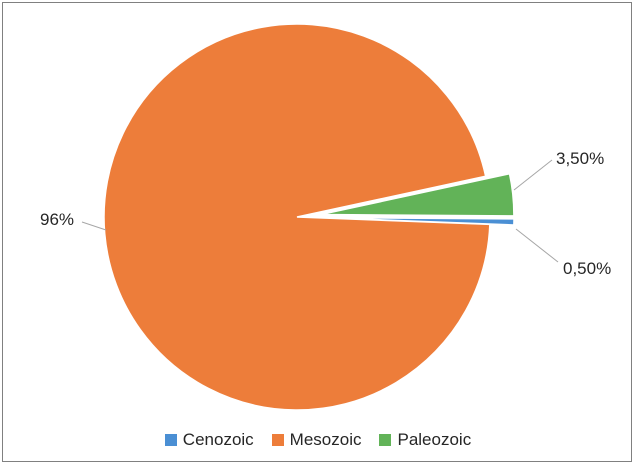  Describe the element at coordinates (170, 440) in the screenshot. I see `legend-swatch-cenozoic` at that location.